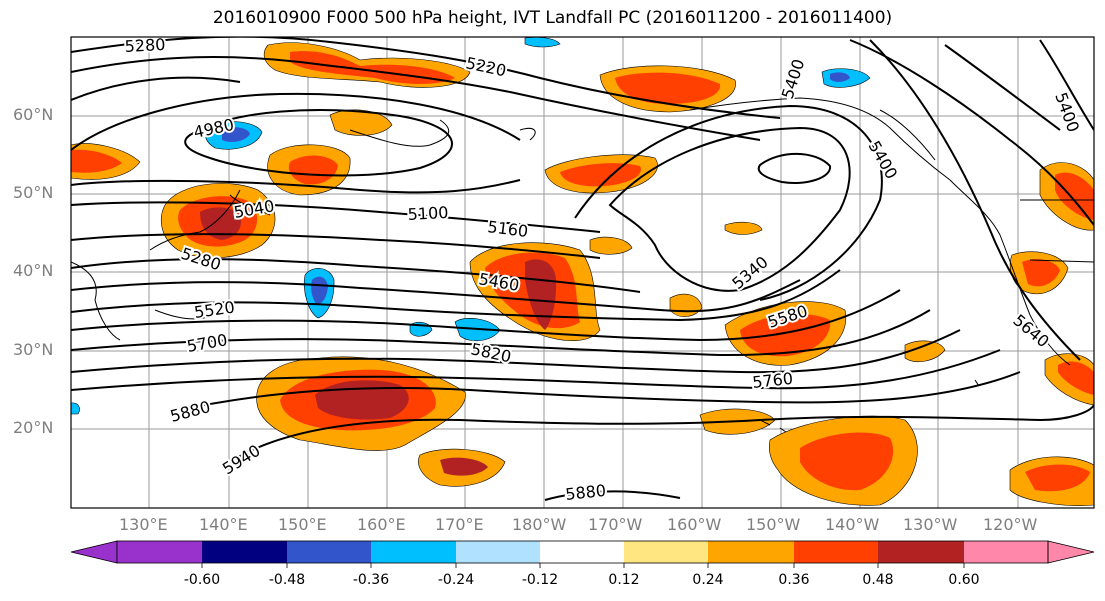 Image resolution: width=1105 pixels, height=601 pixels. I want to click on contour-label: 5220, so click(486, 66).